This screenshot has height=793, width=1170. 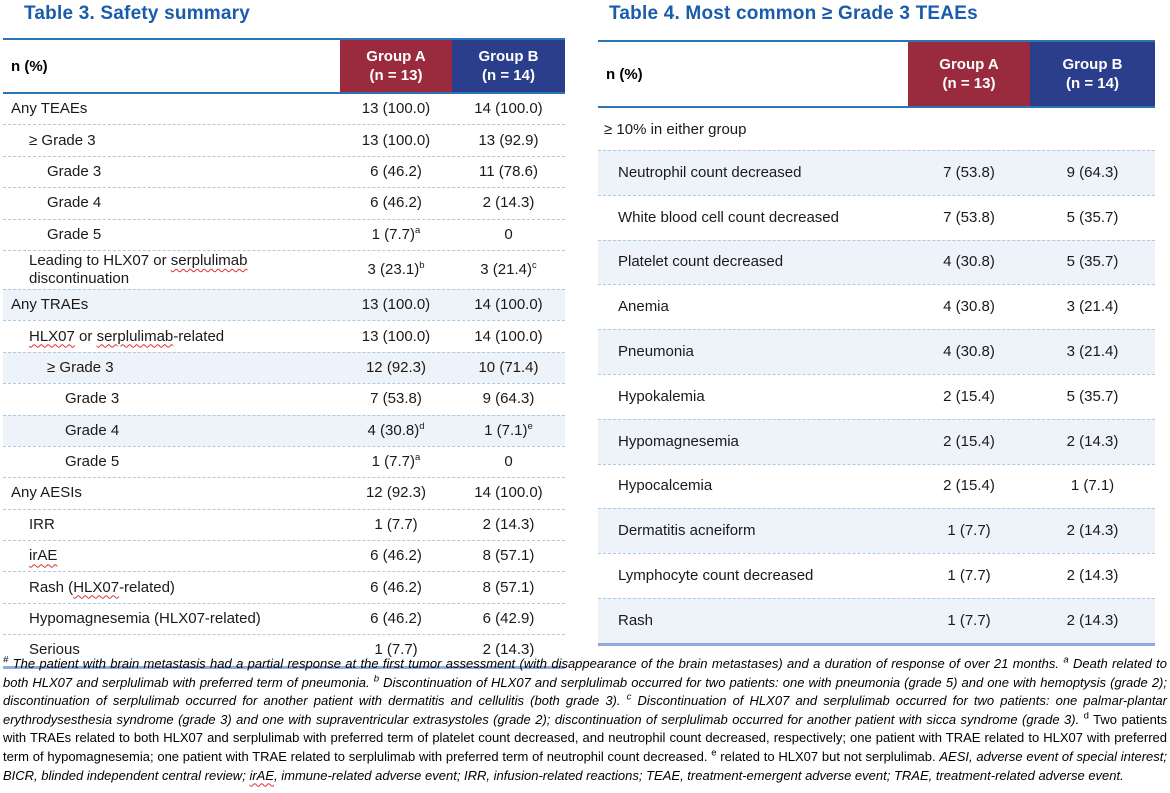 I want to click on table-row: Grade 3 6 (46.2) 11 (78.6), so click(x=284, y=171).